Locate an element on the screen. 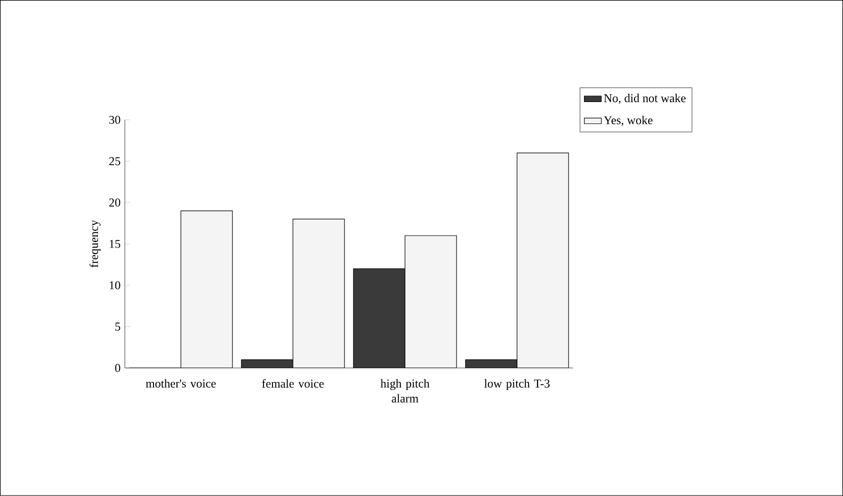  x-tick-label: high pitch alarm is located at coordinates (405, 391).